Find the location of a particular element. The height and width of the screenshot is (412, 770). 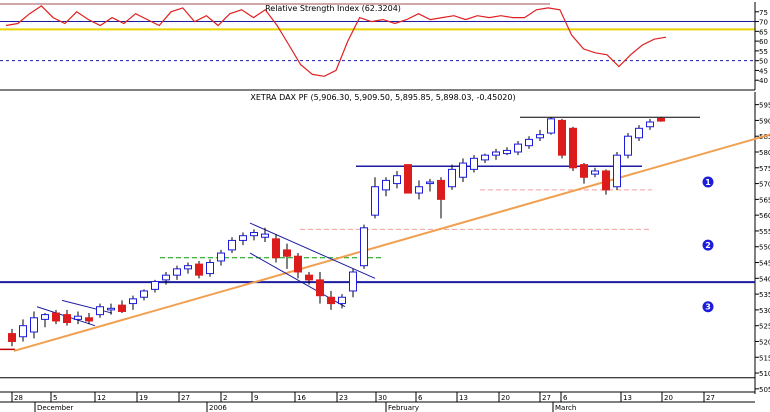

rsi-tick-label: 60 is located at coordinates (763, 42).